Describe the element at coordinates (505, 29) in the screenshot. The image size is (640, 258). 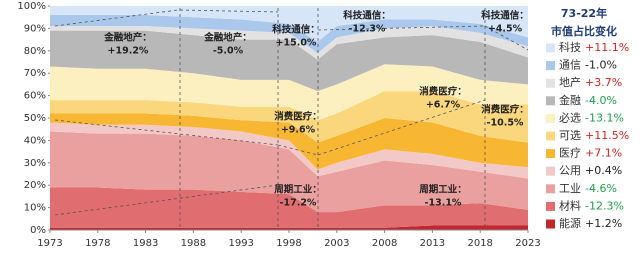
I see `annotation-value: +4.5%` at that location.